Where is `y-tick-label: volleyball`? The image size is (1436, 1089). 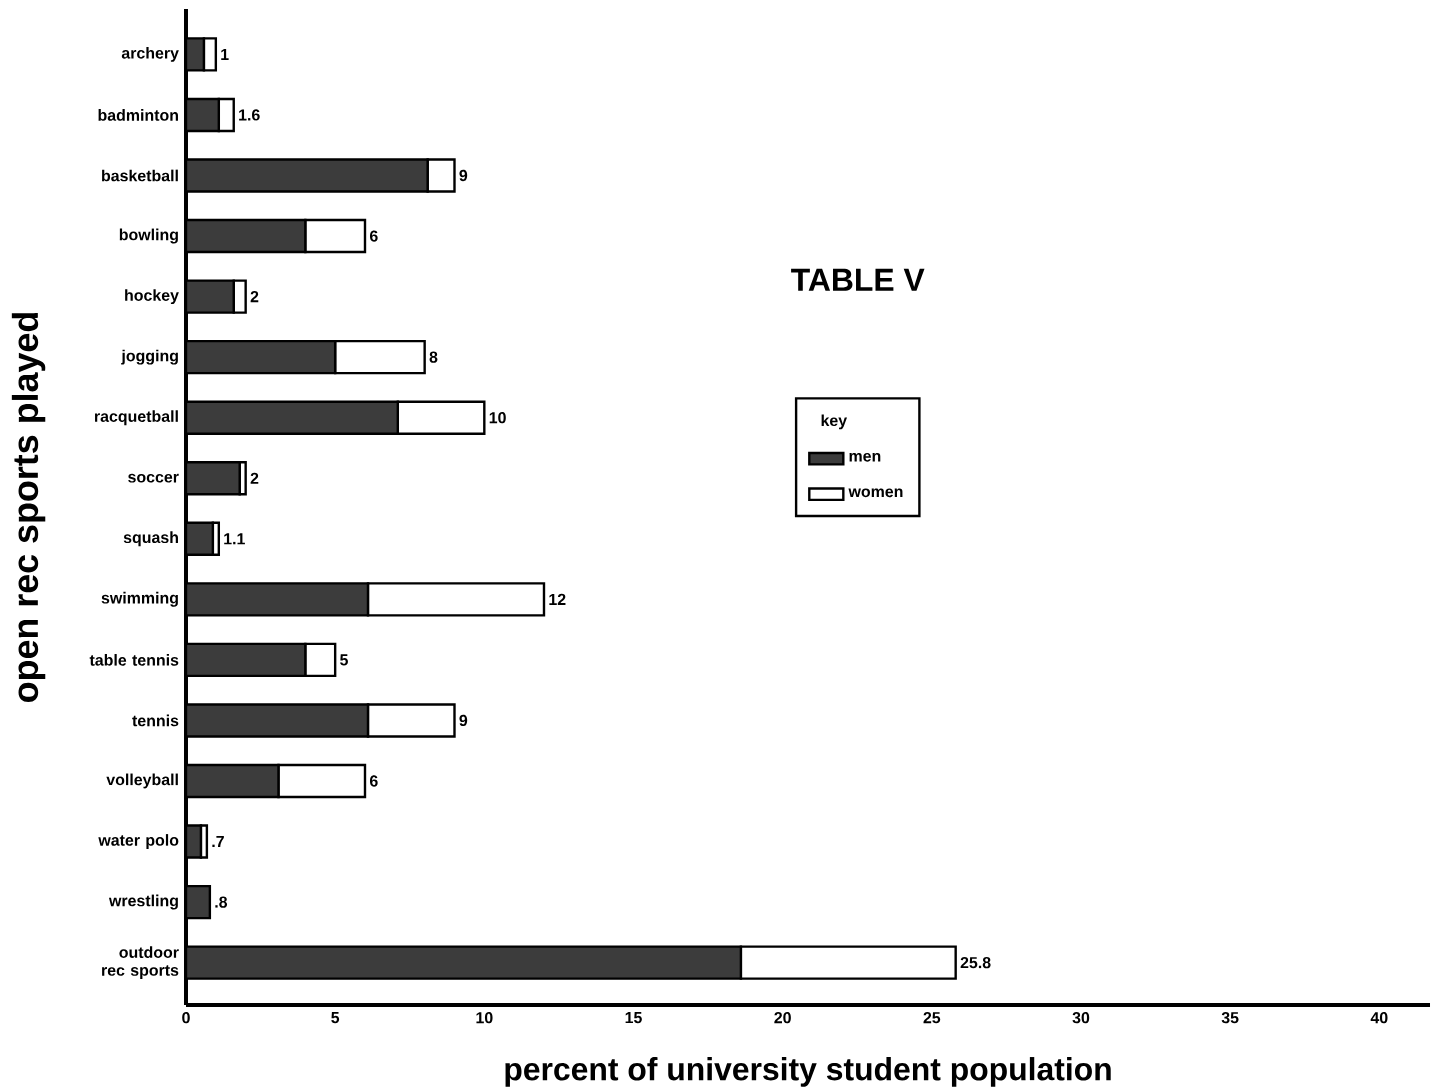 y-tick-label: volleyball is located at coordinates (142, 781).